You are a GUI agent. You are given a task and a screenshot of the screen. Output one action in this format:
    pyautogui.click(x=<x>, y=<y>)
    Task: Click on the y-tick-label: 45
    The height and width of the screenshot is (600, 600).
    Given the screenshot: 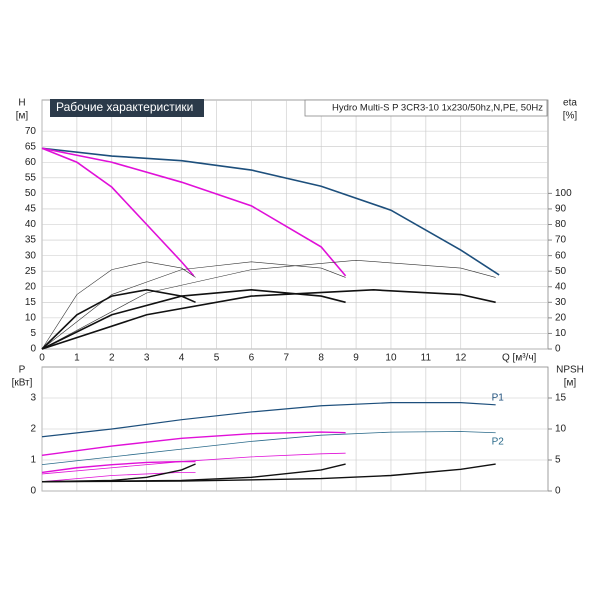 What is the action you would take?
    pyautogui.click(x=31, y=209)
    